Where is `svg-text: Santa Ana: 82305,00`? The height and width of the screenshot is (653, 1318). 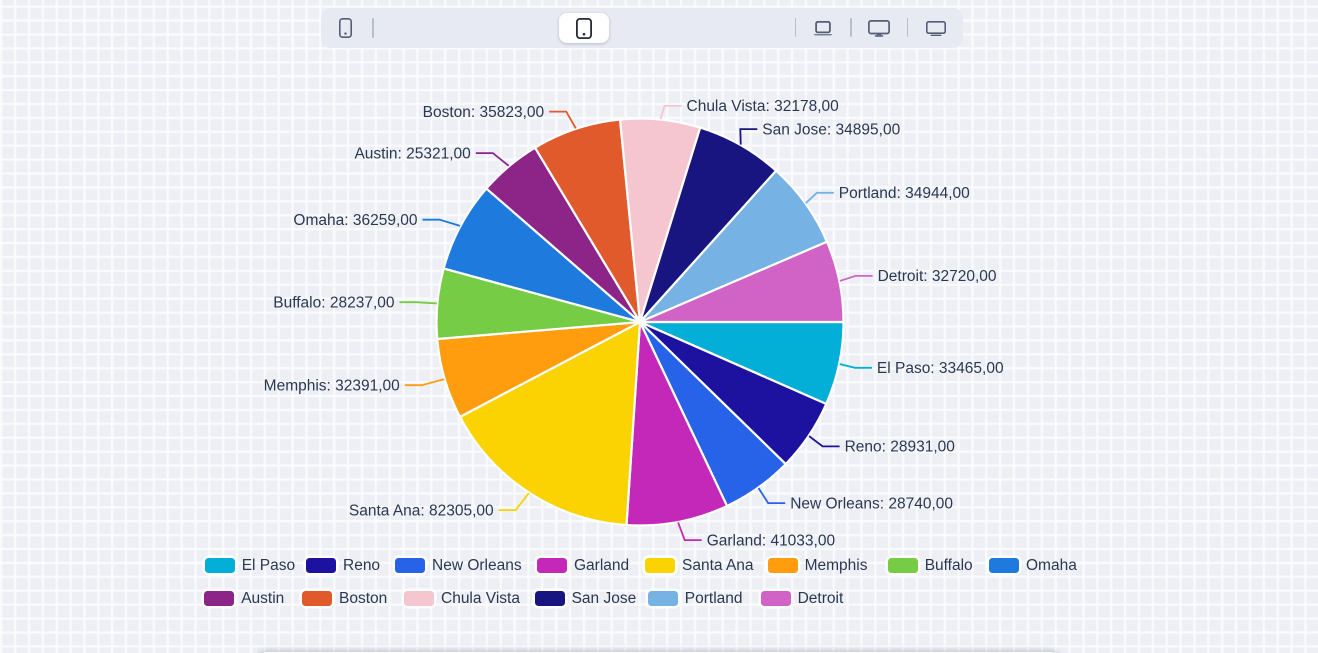 svg-text: Santa Ana: 82305,00 is located at coordinates (421, 510).